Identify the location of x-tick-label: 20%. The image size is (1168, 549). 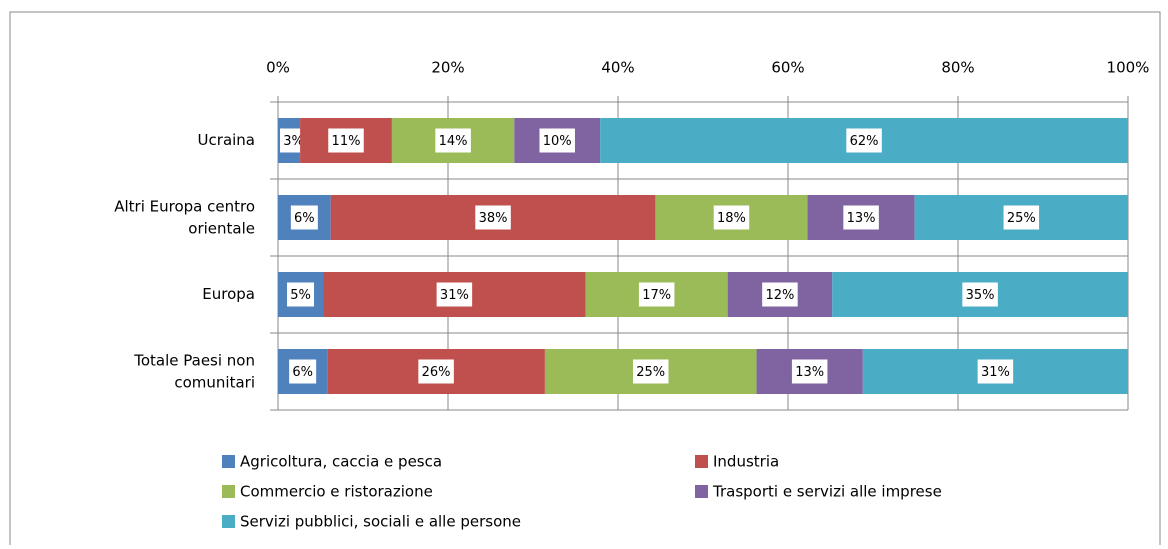
(447, 68).